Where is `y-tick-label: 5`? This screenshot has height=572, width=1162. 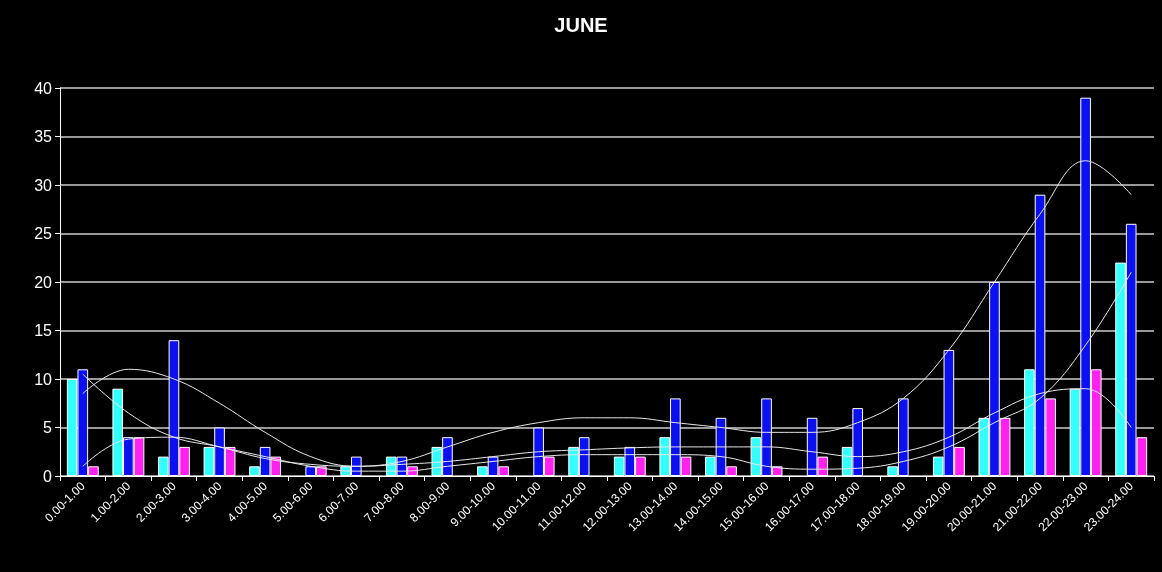
y-tick-label: 5 is located at coordinates (48, 427).